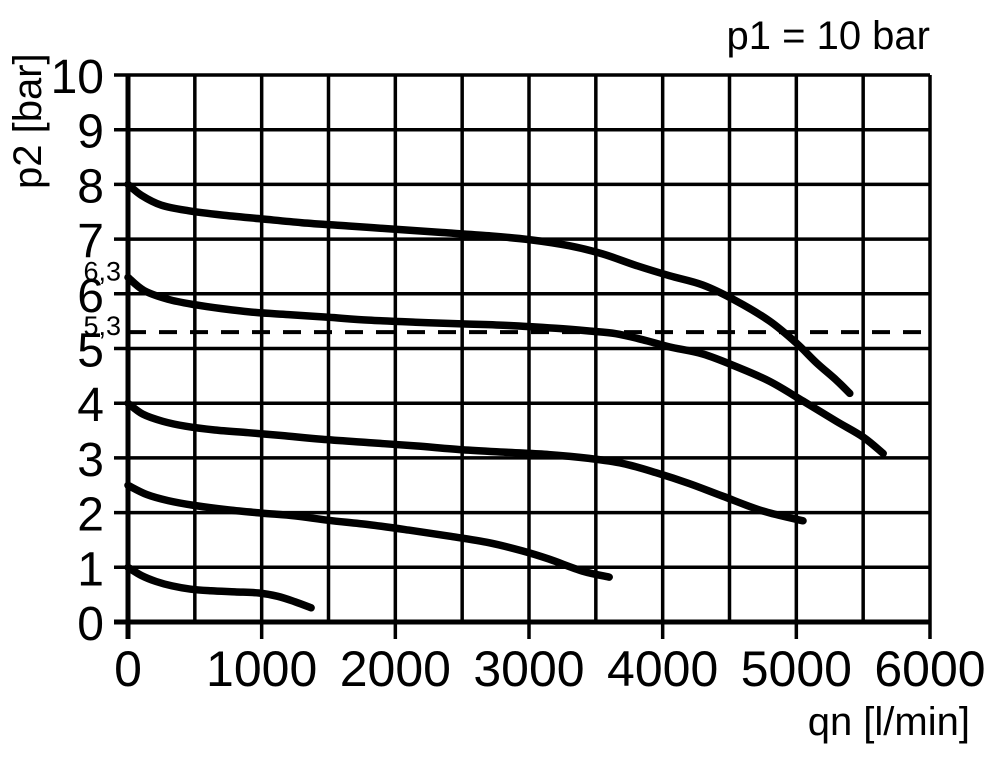  What do you see at coordinates (219, 587) in the screenshot?
I see `curve-set-1-bar` at bounding box center [219, 587].